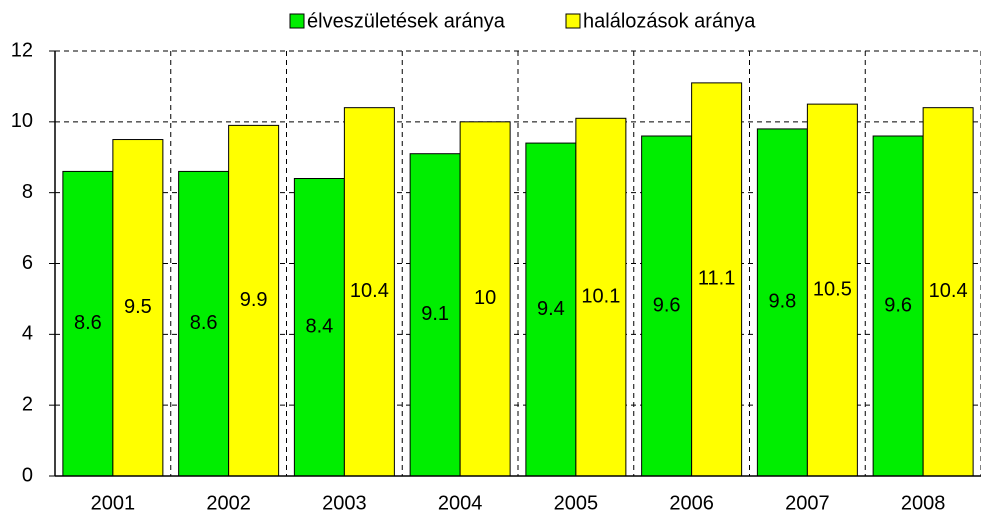  Describe the element at coordinates (113, 503) in the screenshot. I see `x-tick-label: 2001` at that location.